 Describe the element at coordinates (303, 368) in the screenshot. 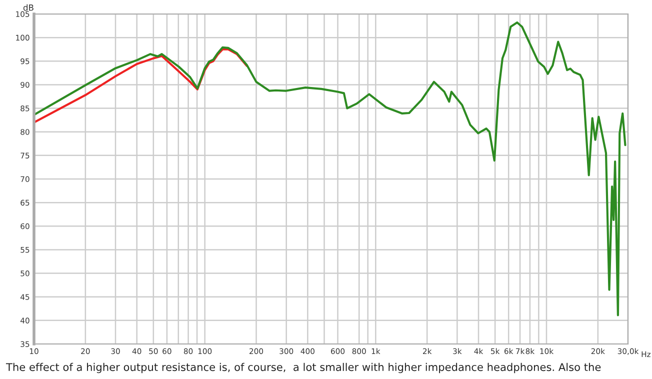

I see `text: The effect of a higher output resistance is, of course, a lot smaller with higher impedance headphones. Also the` at that location.